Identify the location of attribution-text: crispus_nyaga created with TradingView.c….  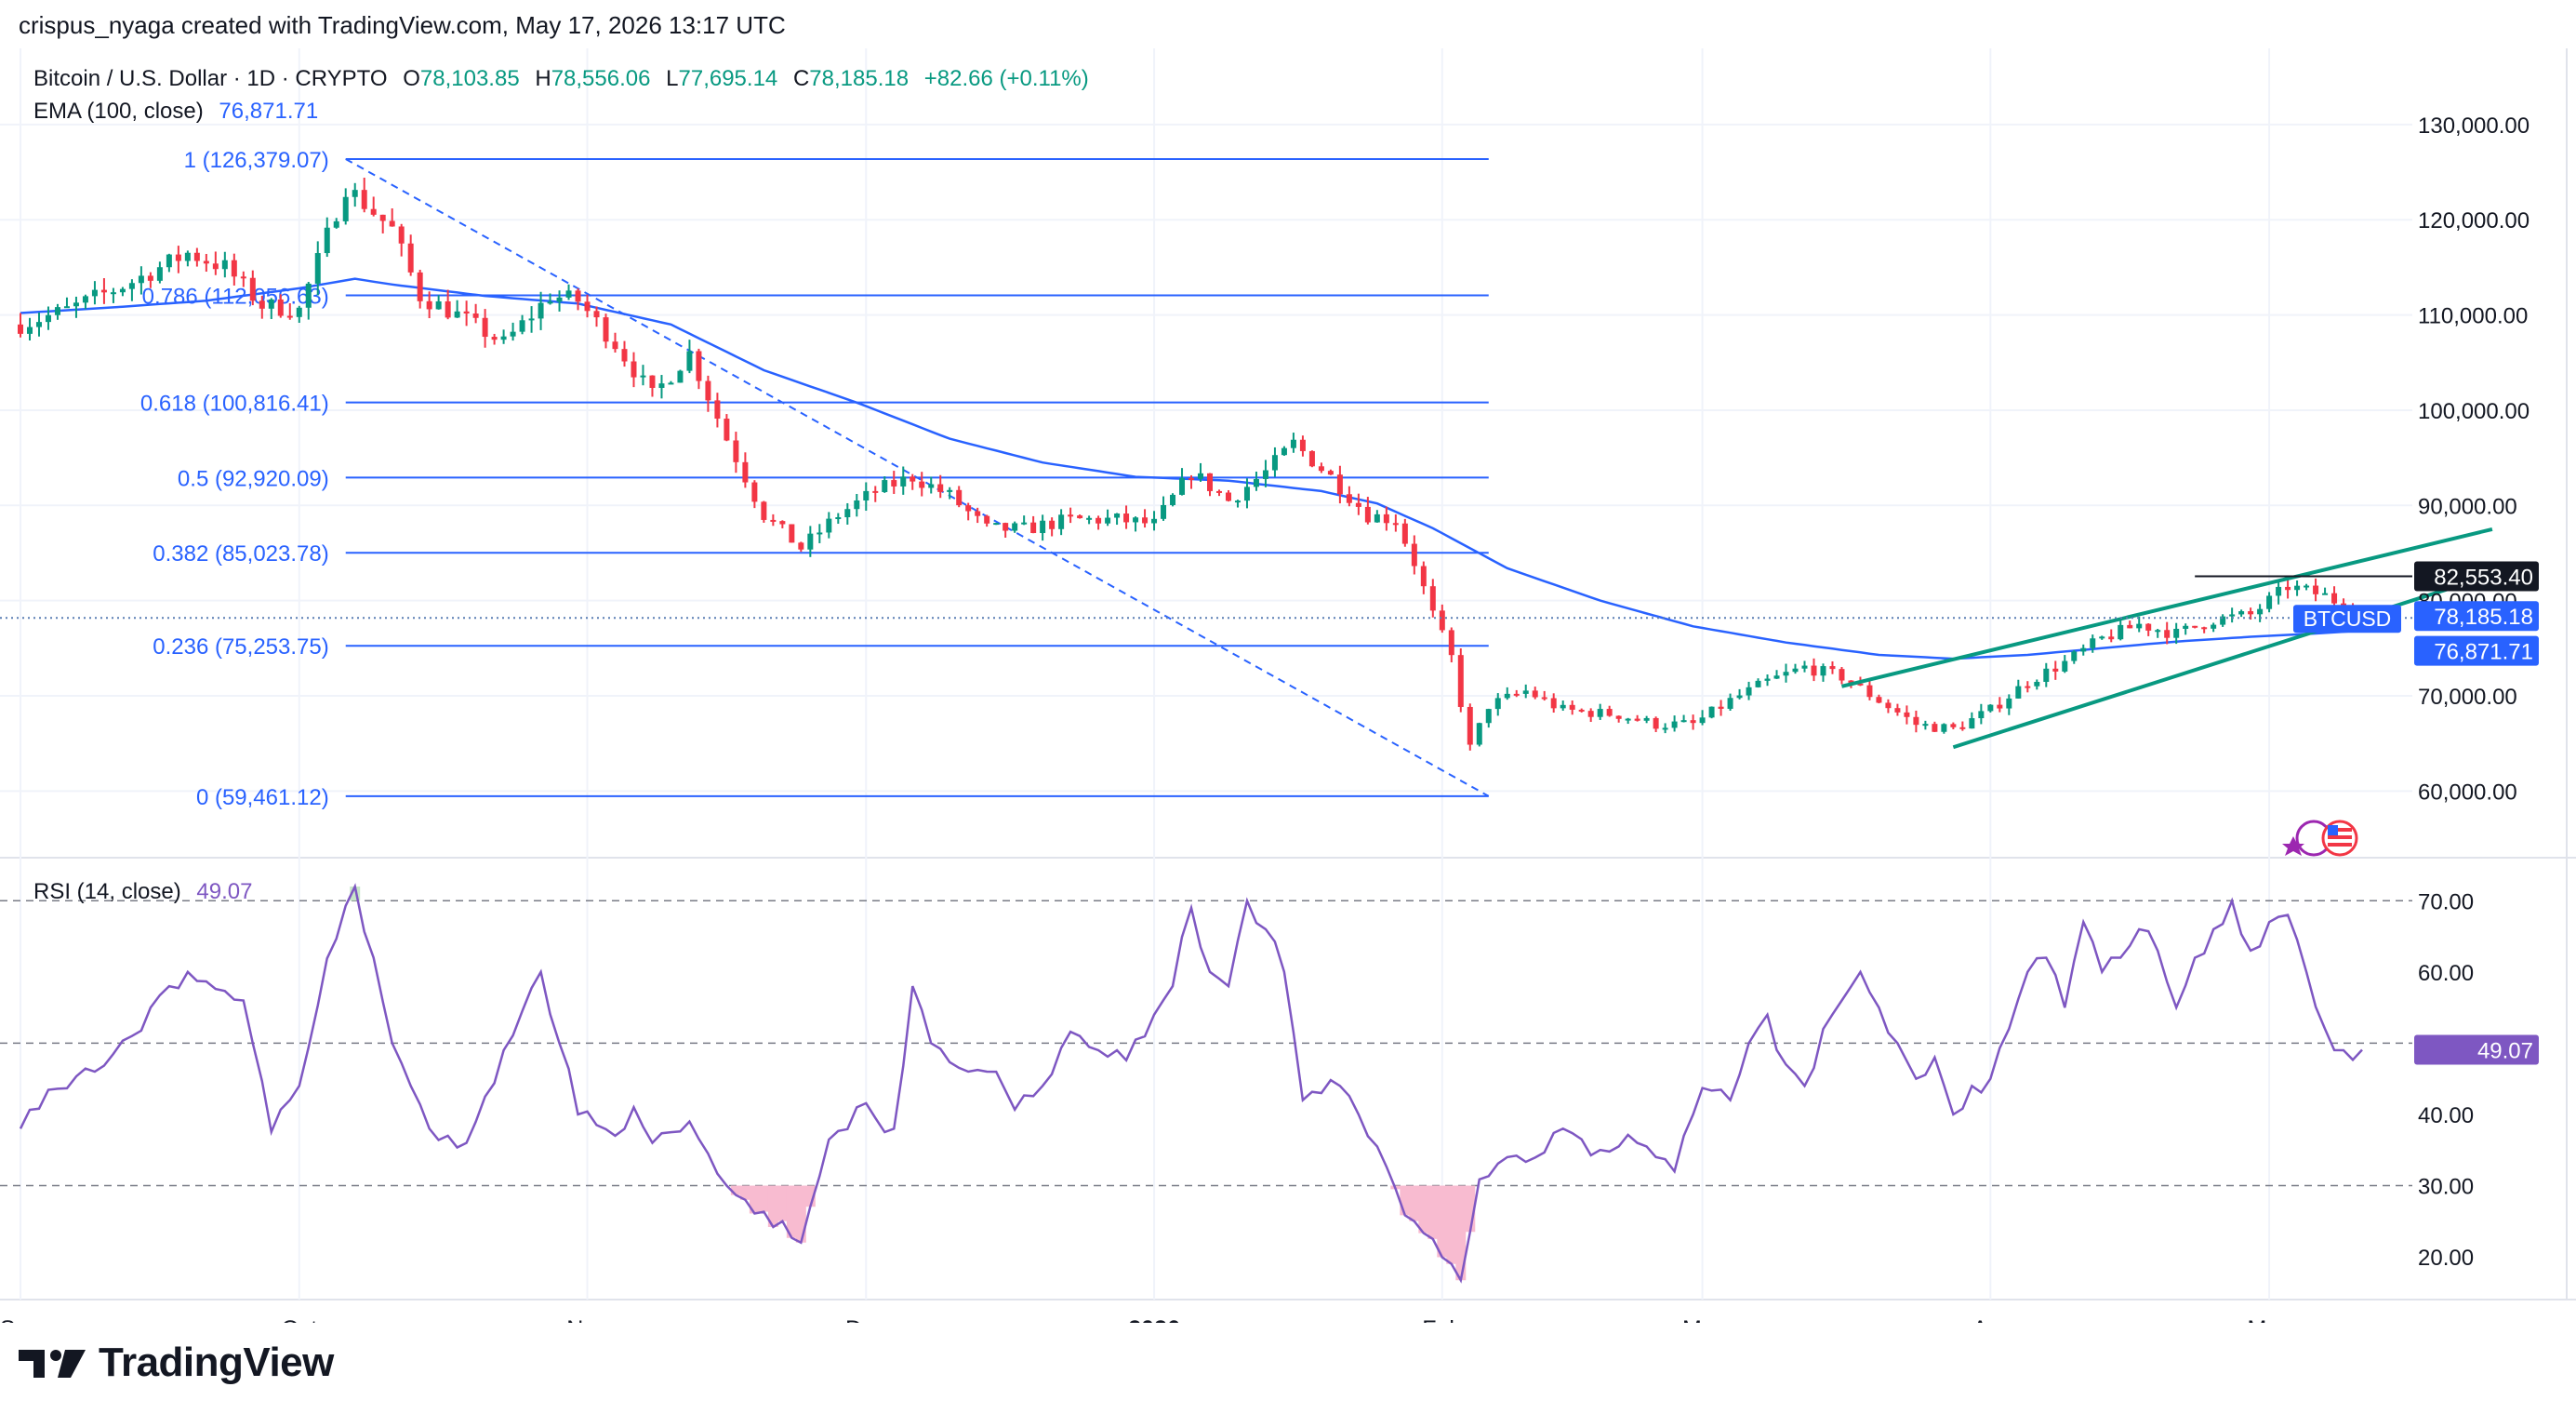
(402, 25).